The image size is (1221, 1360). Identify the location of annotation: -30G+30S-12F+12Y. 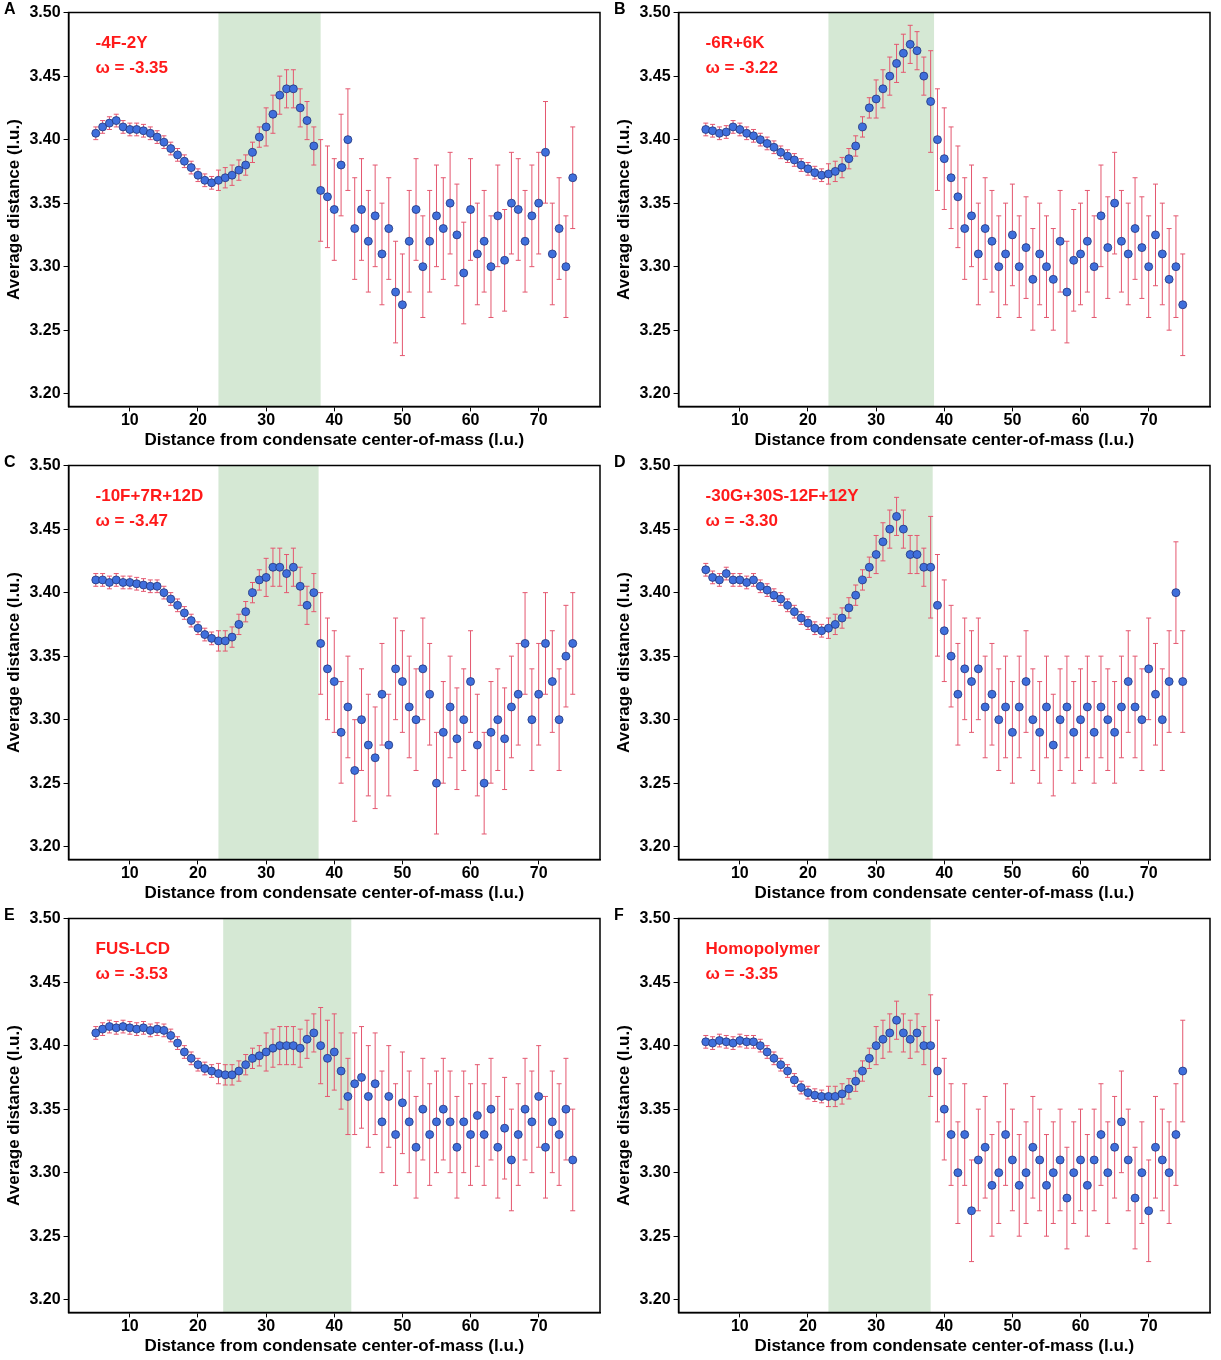
(782, 495).